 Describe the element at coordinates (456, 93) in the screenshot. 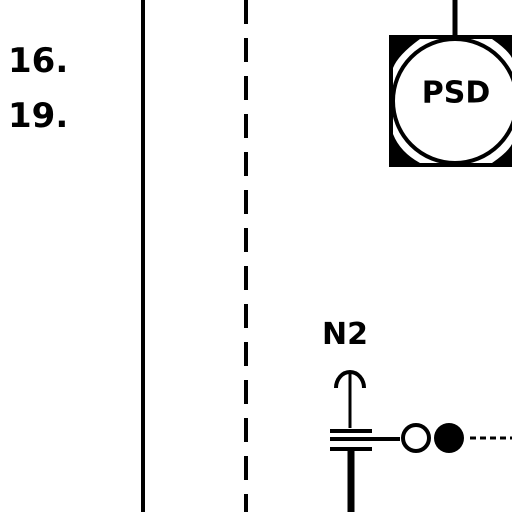

I see `psd-label: PSD` at that location.